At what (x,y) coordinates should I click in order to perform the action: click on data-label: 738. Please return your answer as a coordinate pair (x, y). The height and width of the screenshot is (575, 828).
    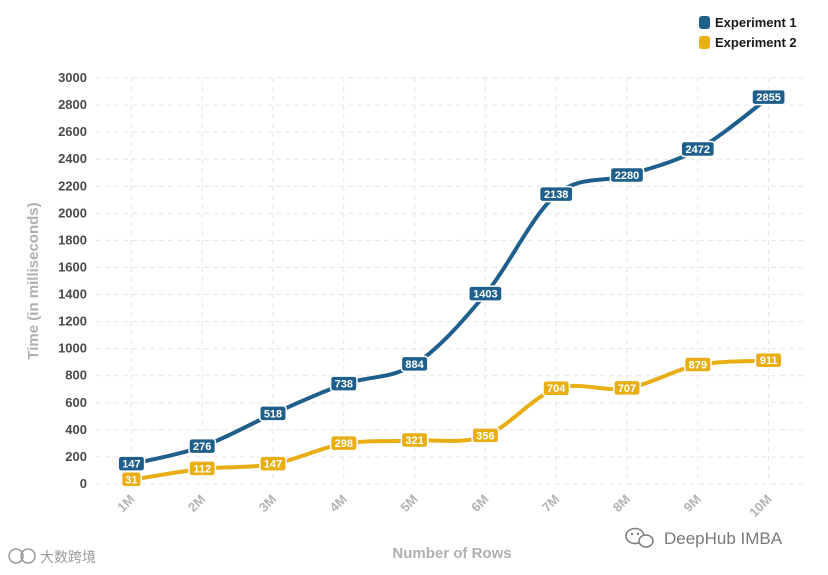
    Looking at the image, I should click on (343, 383).